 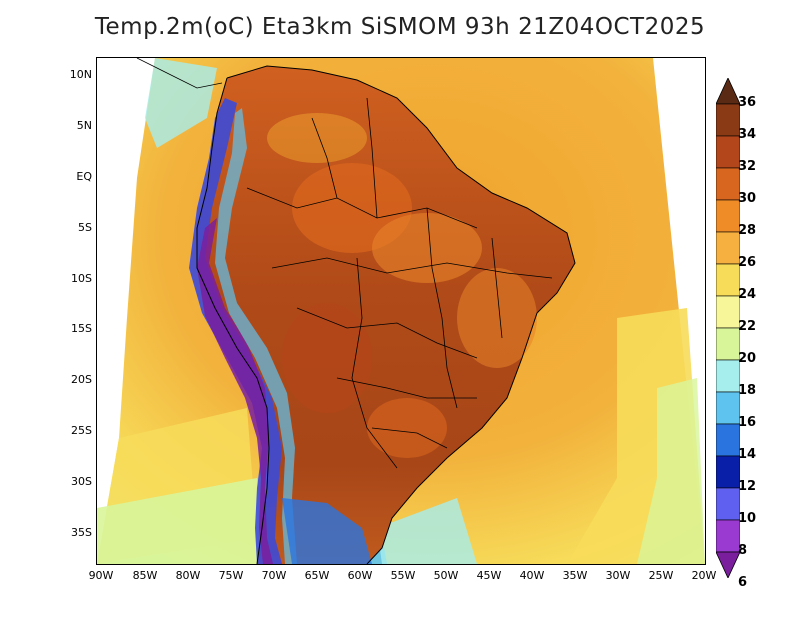 What do you see at coordinates (231, 575) in the screenshot?
I see `lon-tick-label: 75W` at bounding box center [231, 575].